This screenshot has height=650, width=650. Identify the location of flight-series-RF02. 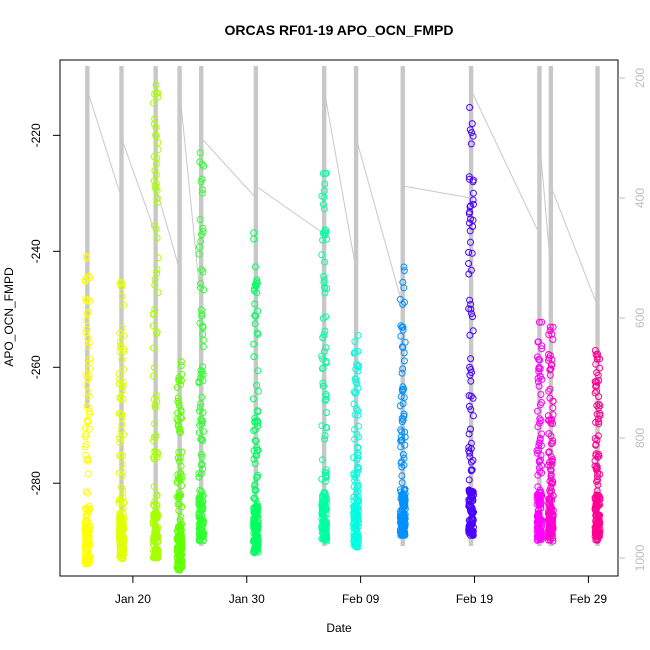
(121, 420).